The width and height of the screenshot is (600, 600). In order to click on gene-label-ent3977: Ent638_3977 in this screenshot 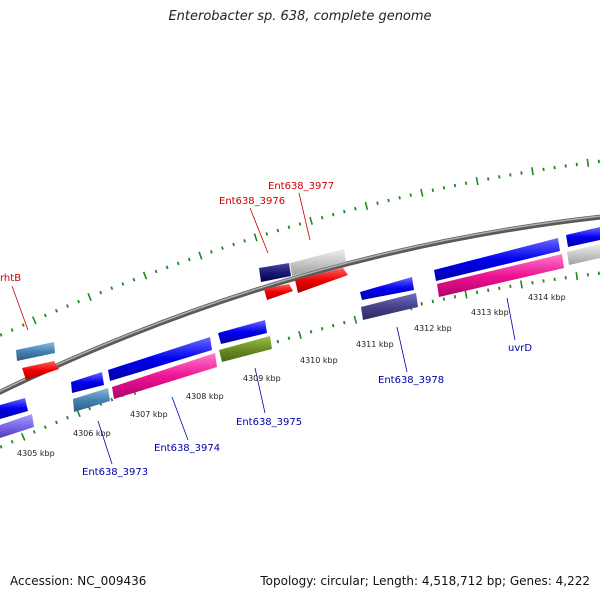, I will do `click(301, 186)`.